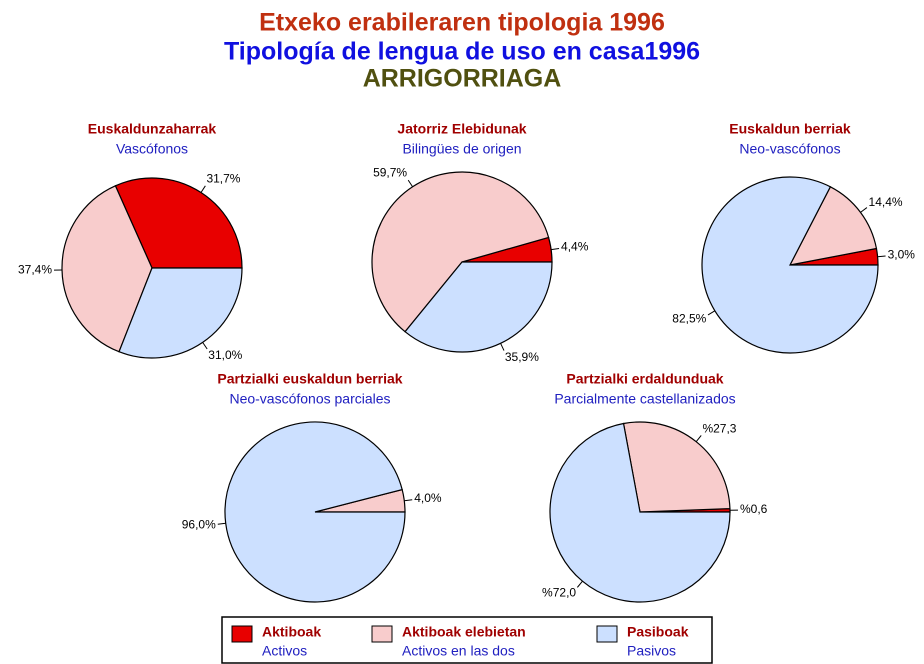 The image size is (924, 664). I want to click on value-label: 4,4%, so click(575, 247).